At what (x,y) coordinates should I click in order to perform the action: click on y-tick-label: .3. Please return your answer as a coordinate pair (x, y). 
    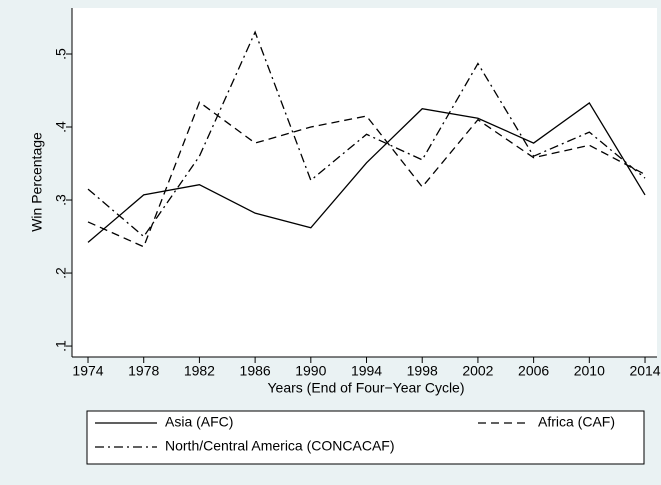
    Looking at the image, I should click on (61, 200).